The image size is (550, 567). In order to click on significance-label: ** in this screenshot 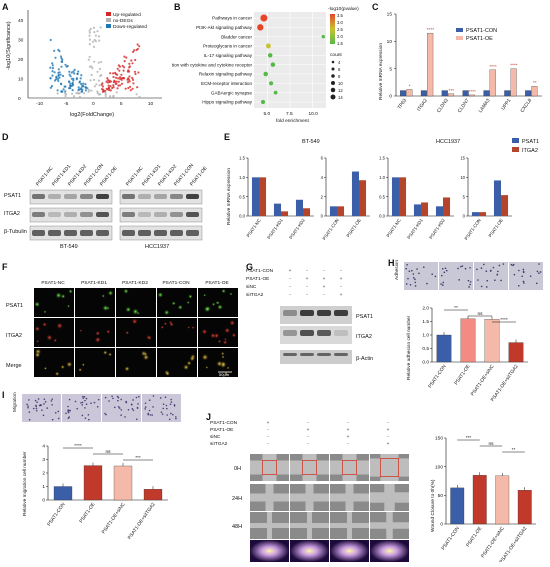, I will do `click(535, 83)`.